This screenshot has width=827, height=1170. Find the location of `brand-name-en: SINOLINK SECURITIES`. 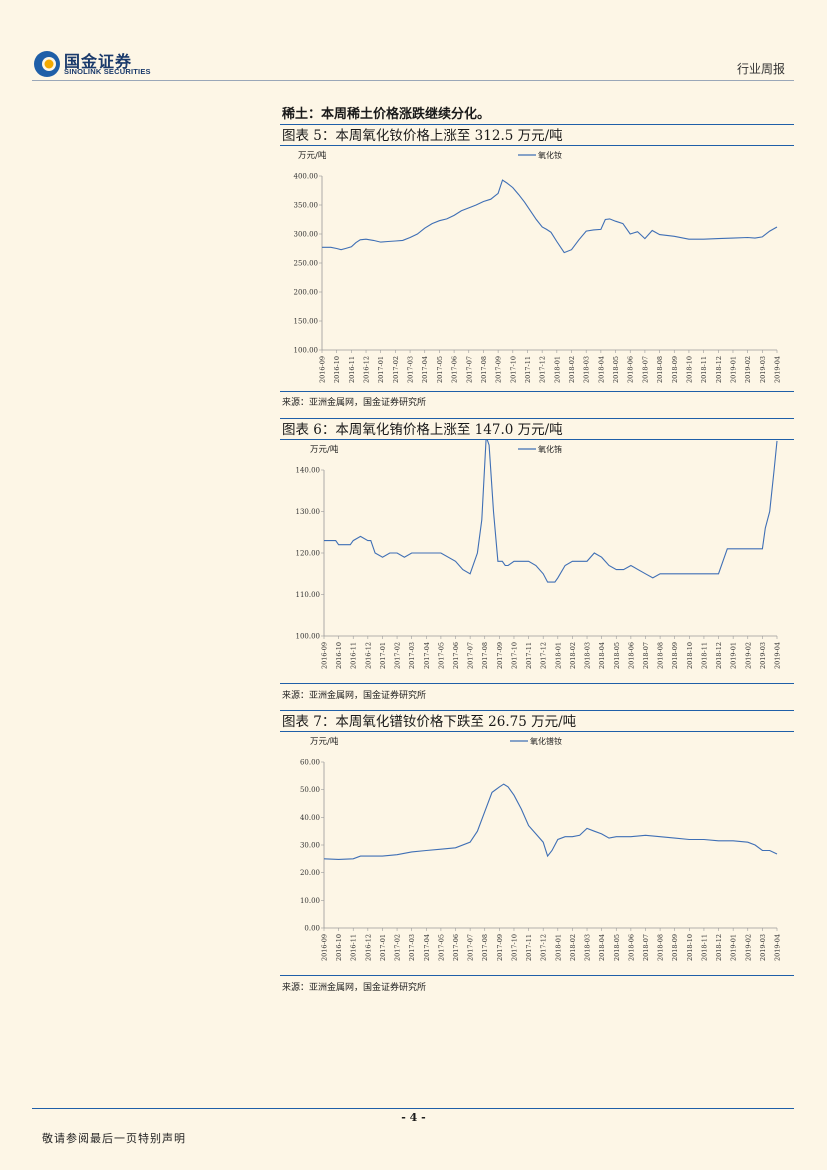

brand-name-en: SINOLINK SECURITIES is located at coordinates (107, 71).